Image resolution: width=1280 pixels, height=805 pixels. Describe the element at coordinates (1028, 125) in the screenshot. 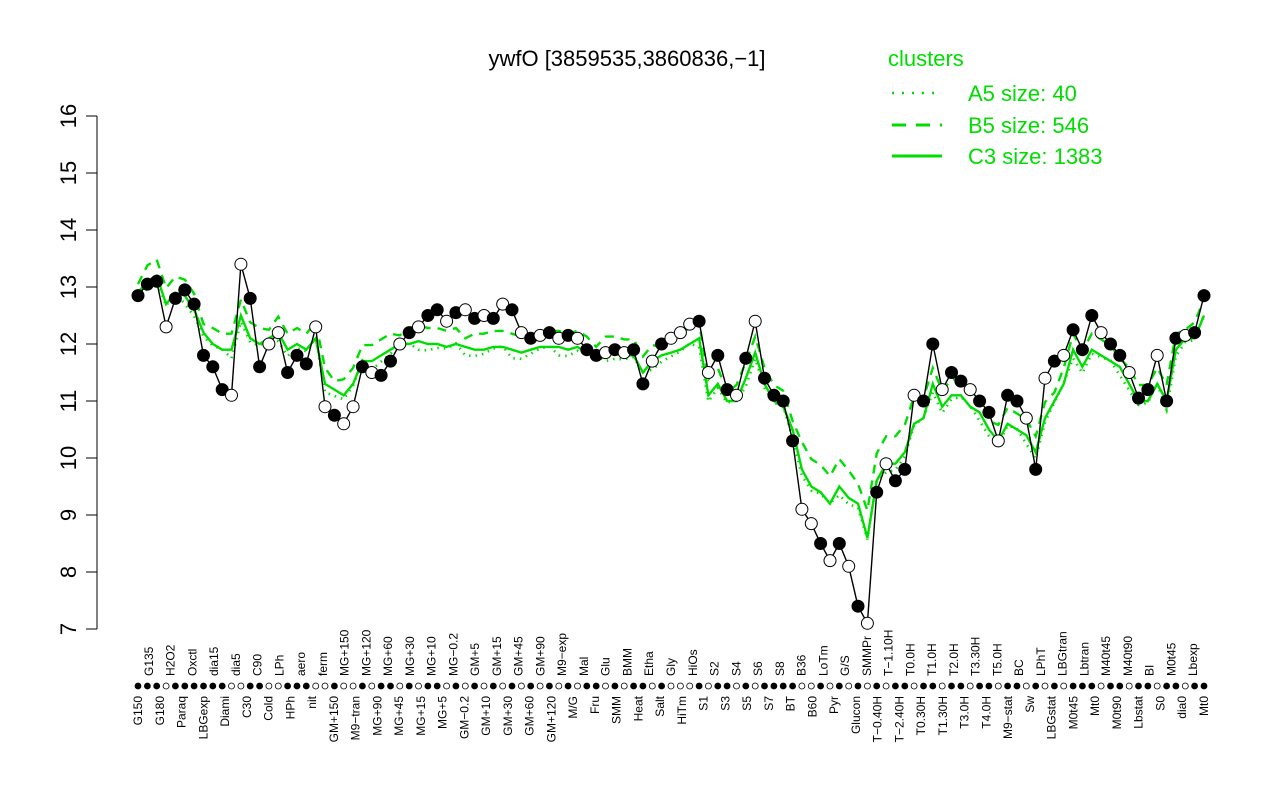

I see `legend-item-b5: B5 size: 546` at that location.